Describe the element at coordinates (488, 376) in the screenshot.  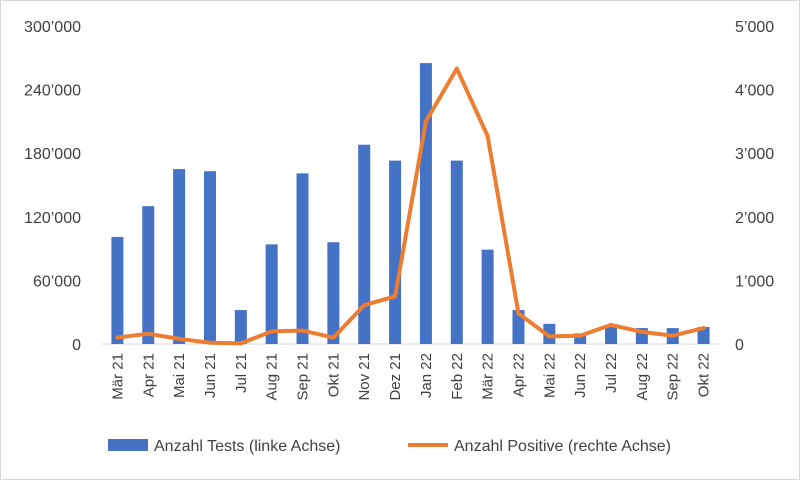
I see `category-label: Mär 22` at that location.